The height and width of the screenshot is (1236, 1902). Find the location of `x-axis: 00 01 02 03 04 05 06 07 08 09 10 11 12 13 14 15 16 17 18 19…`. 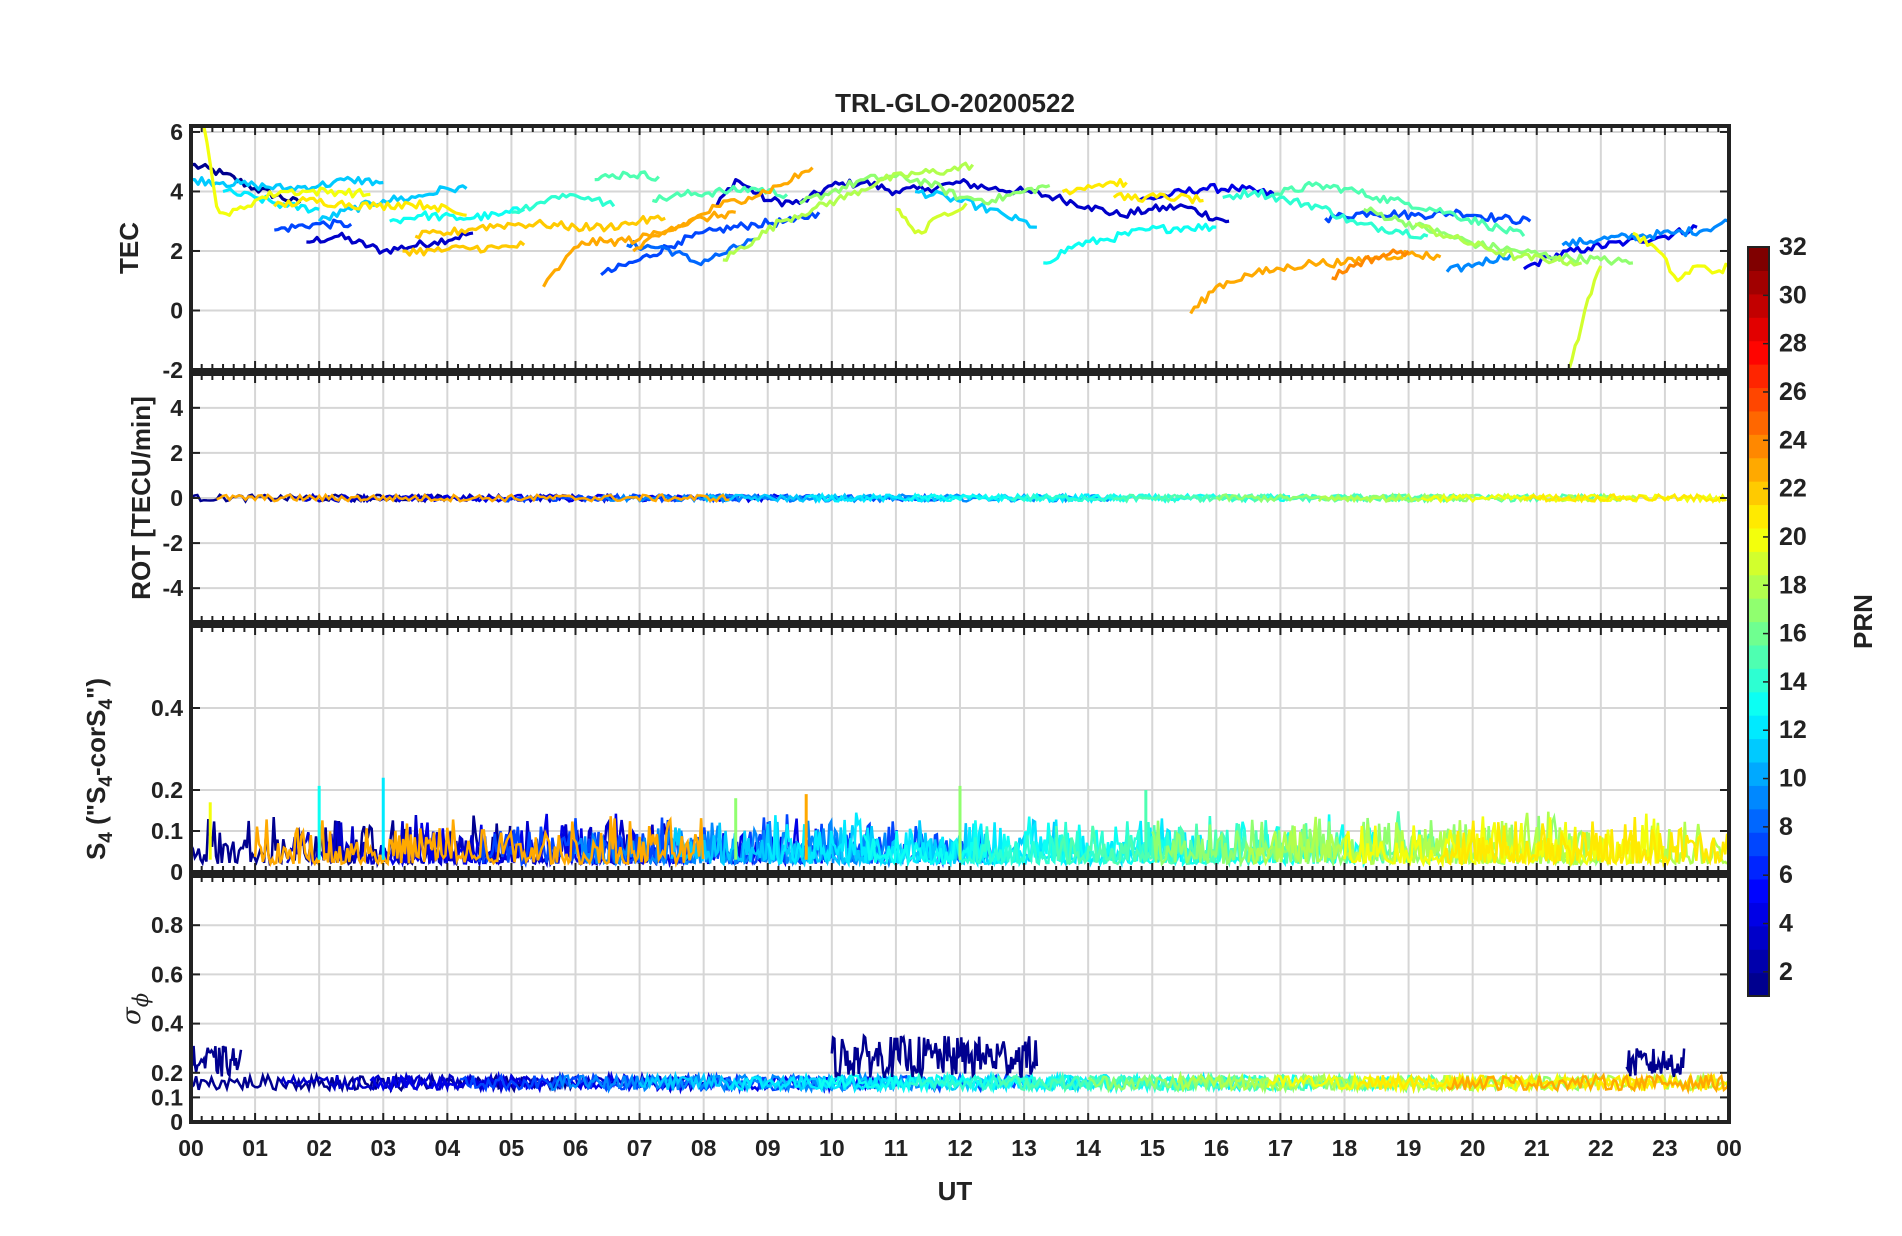

x-axis: 00 01 02 03 04 05 06 07 08 09 10 11 12 13 14 15 16 17 18 19… is located at coordinates (960, 1148).